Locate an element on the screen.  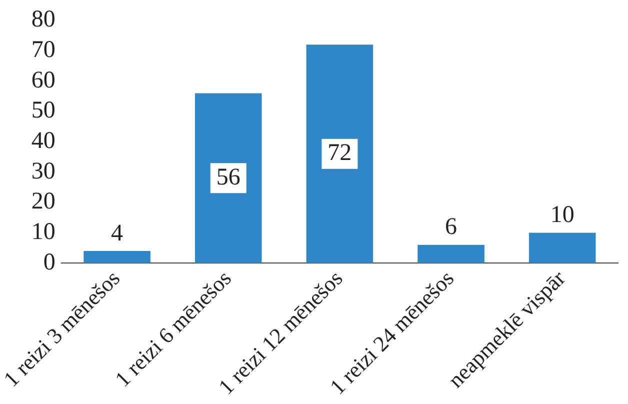
data-label: 56 is located at coordinates (228, 177).